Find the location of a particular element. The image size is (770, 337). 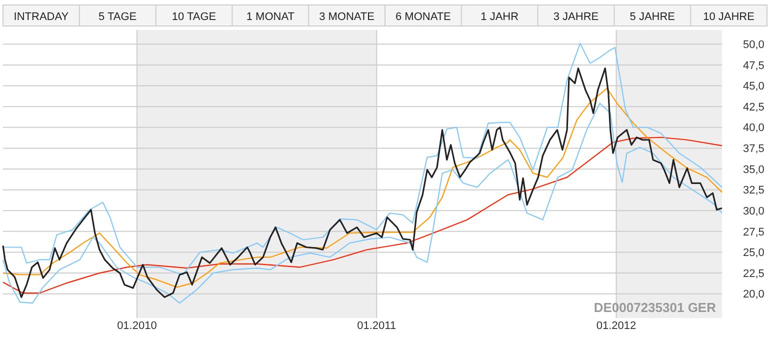

y-tick-label: 37,5 is located at coordinates (753, 149).